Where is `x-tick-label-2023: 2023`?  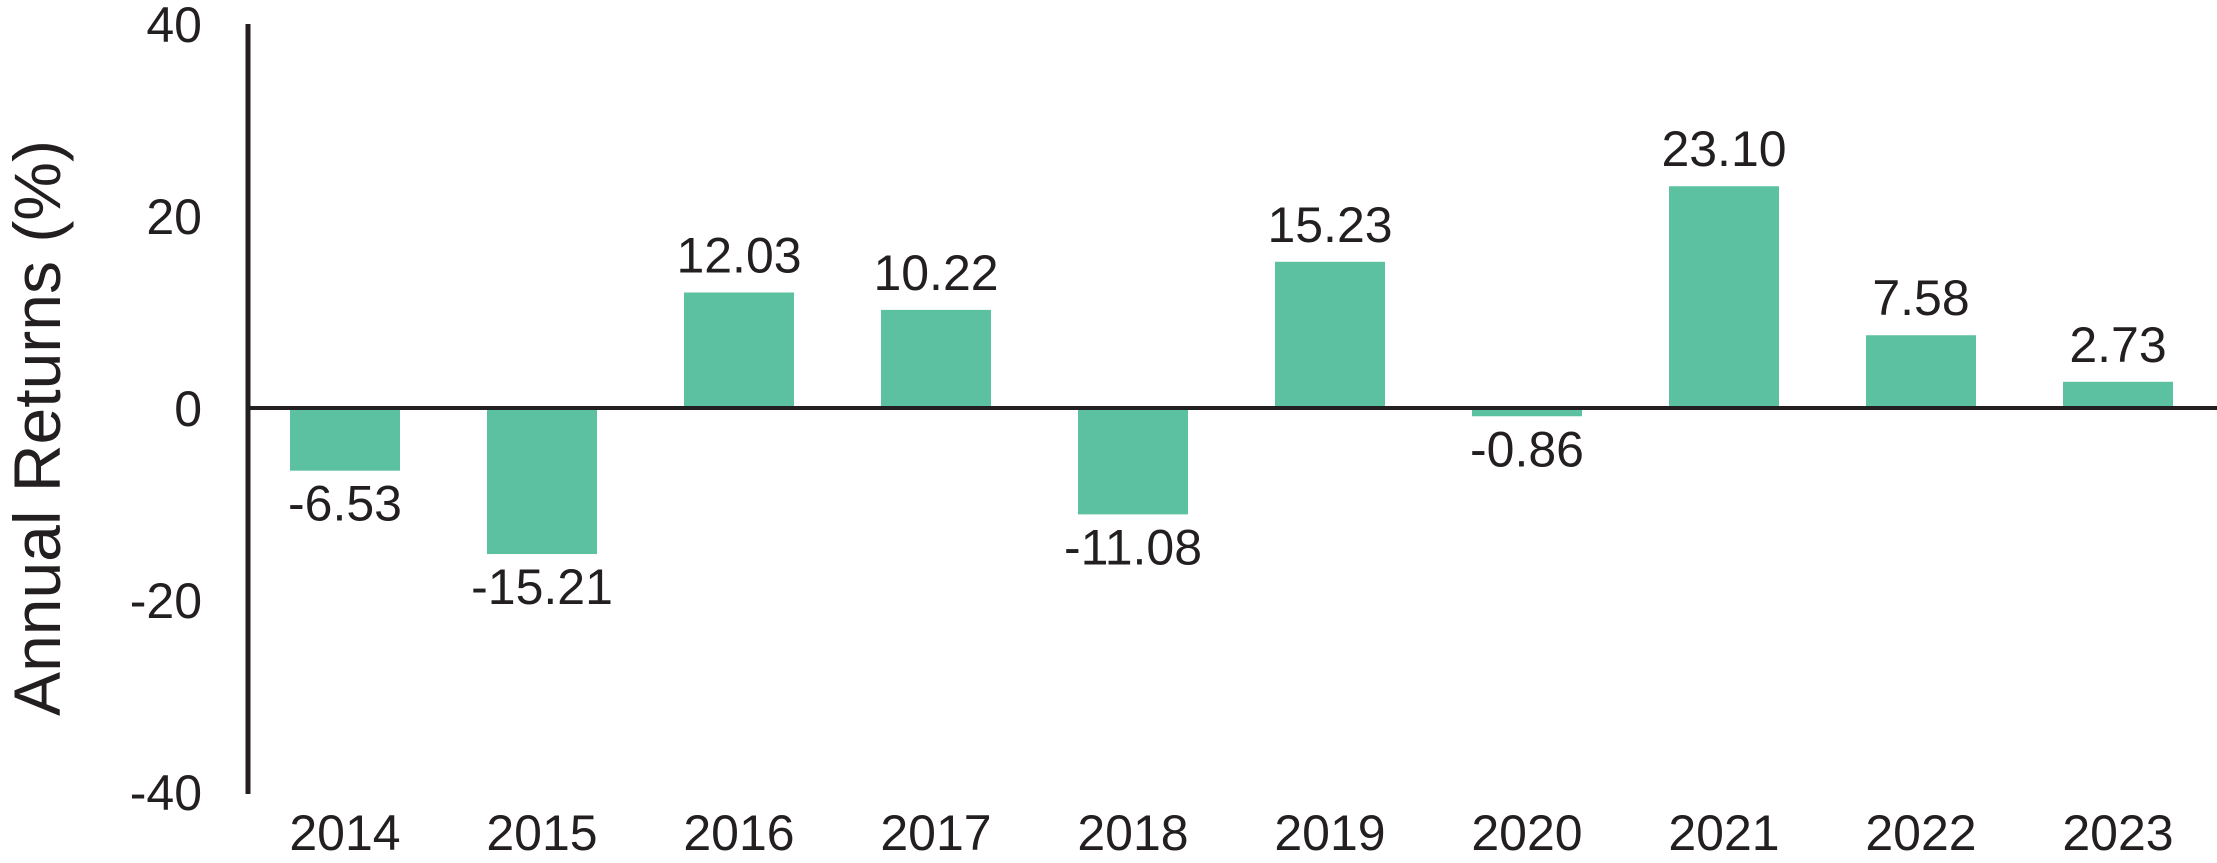
x-tick-label-2023: 2023 is located at coordinates (2117, 831).